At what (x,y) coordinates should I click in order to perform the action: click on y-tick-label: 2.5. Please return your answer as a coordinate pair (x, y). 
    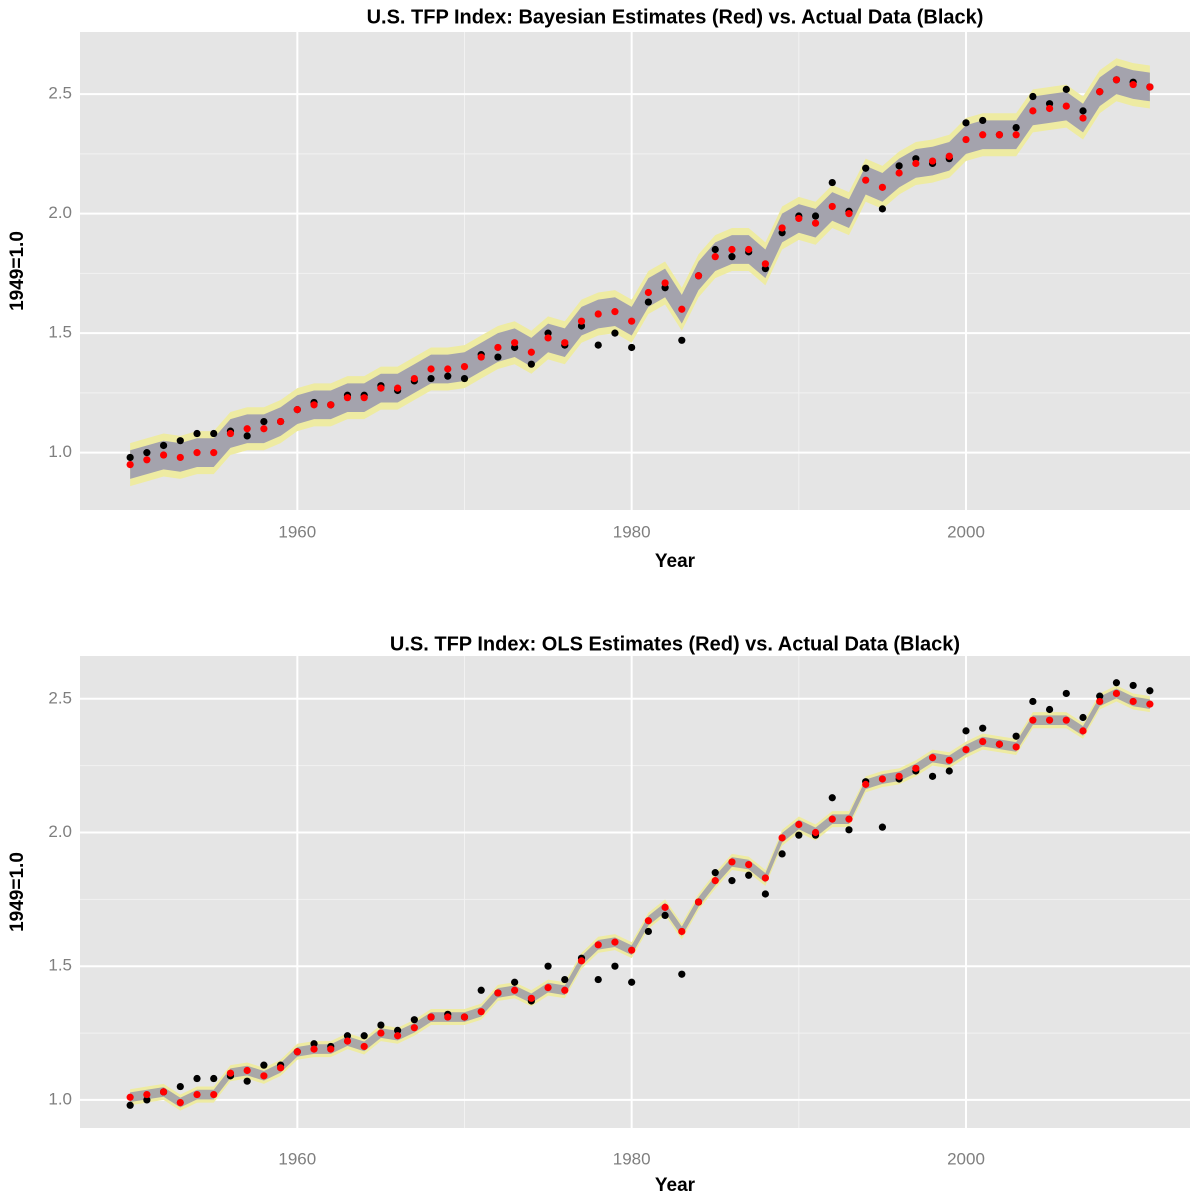
    Looking at the image, I should click on (60, 697).